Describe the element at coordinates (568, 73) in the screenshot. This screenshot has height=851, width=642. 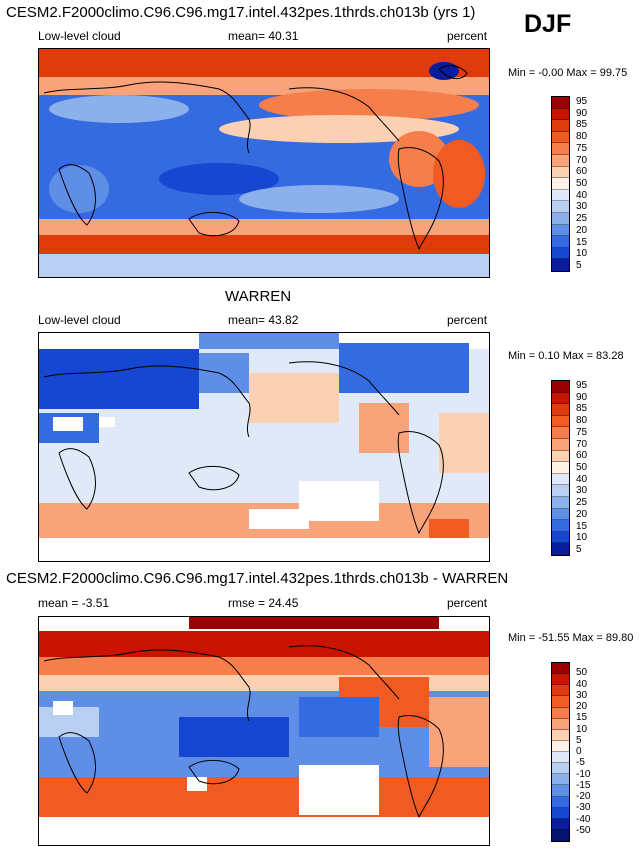
I see `panel1-minmax: Min = -0.00 Max = 99.75` at that location.